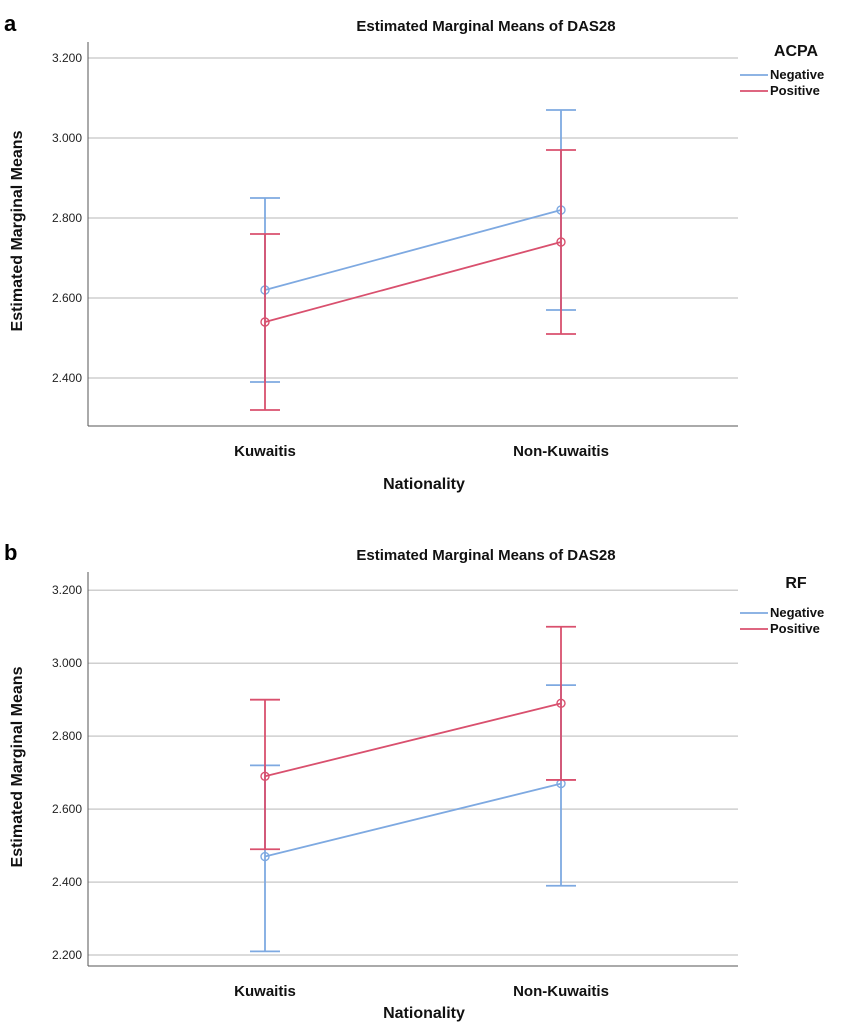 Image resolution: width=851 pixels, height=1026 pixels. What do you see at coordinates (67, 138) in the screenshot?
I see `panel-a-y-tick-label: 3.000` at bounding box center [67, 138].